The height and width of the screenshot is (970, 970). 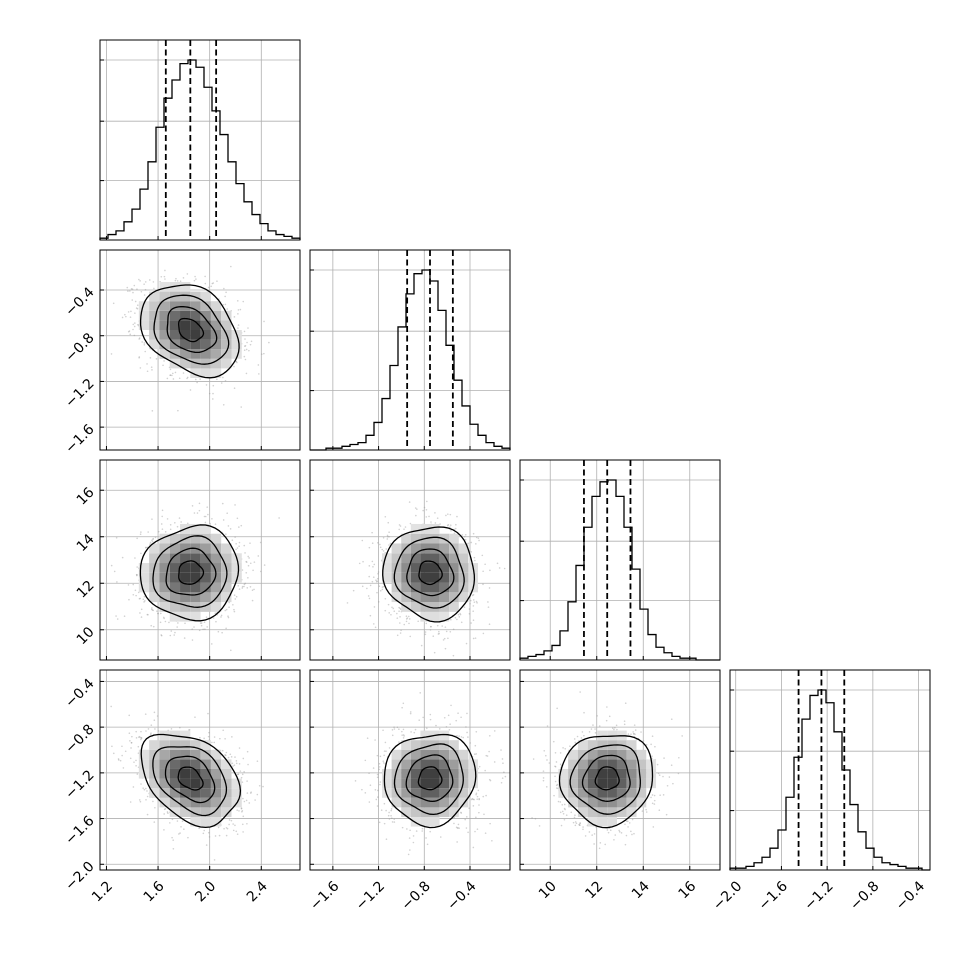 I want to click on x-tick-label: 2.4, so click(x=257, y=891).